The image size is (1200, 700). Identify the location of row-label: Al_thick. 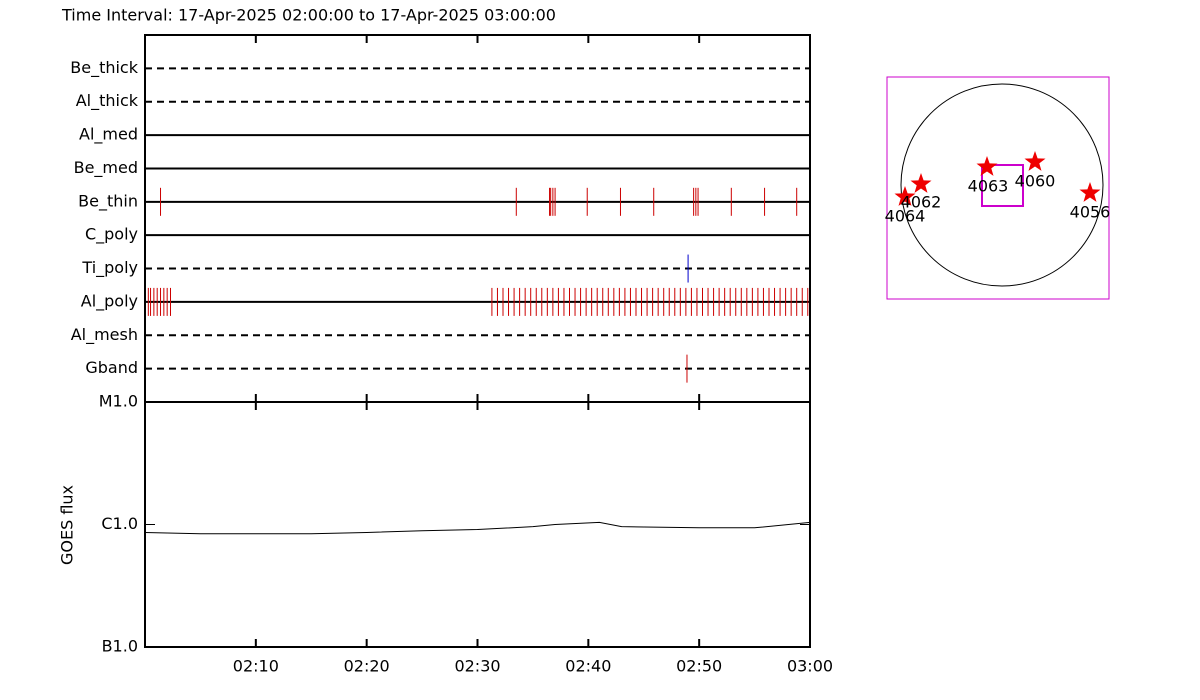
(107, 101).